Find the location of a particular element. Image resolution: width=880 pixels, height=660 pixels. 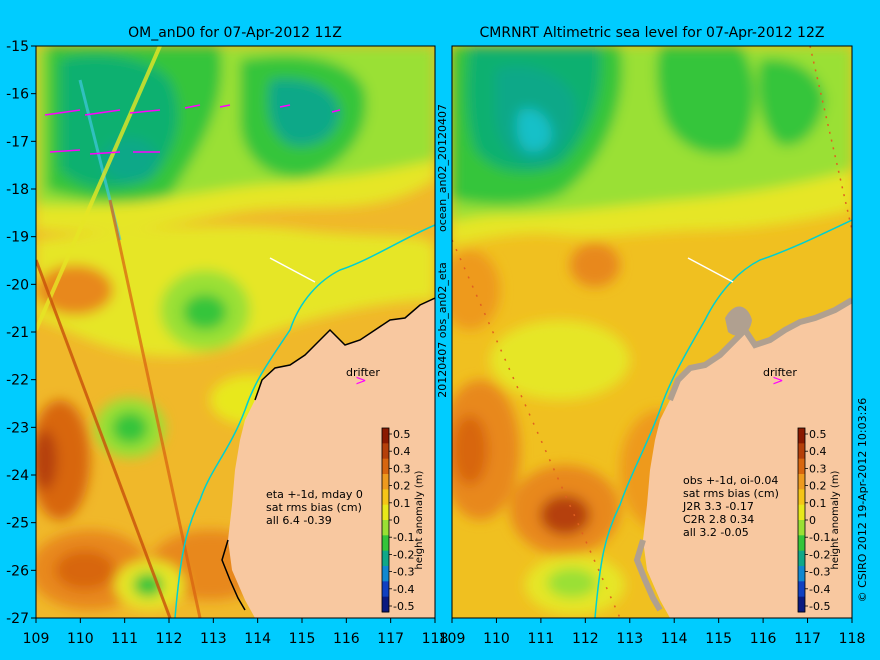

left-colorbar-tick-label: -0.3 is located at coordinates (403, 572).